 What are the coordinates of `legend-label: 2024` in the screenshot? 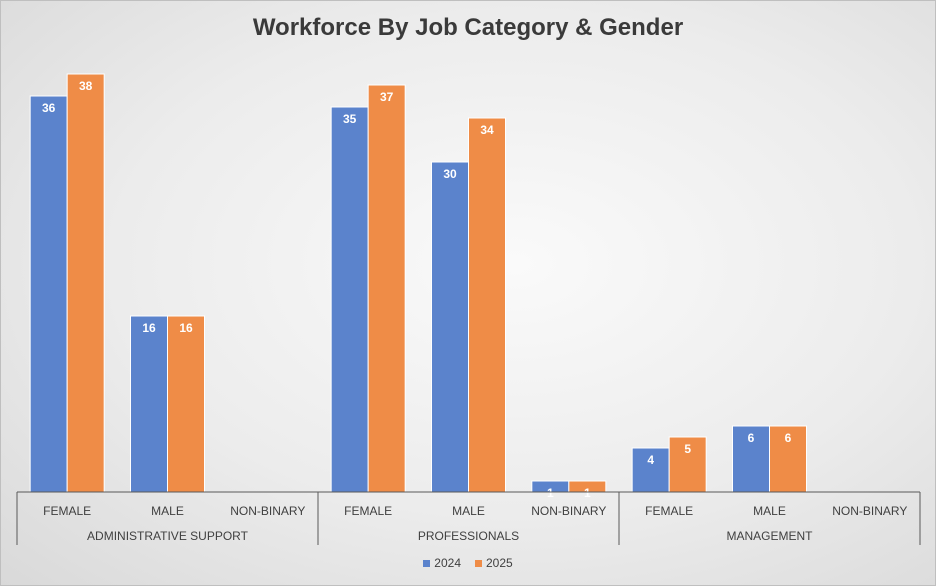 It's located at (447, 563).